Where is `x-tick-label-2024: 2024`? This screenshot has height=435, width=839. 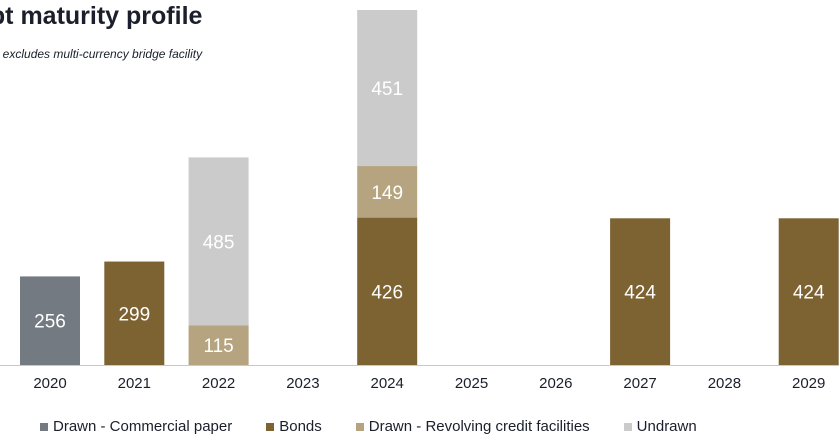 x-tick-label-2024: 2024 is located at coordinates (387, 383).